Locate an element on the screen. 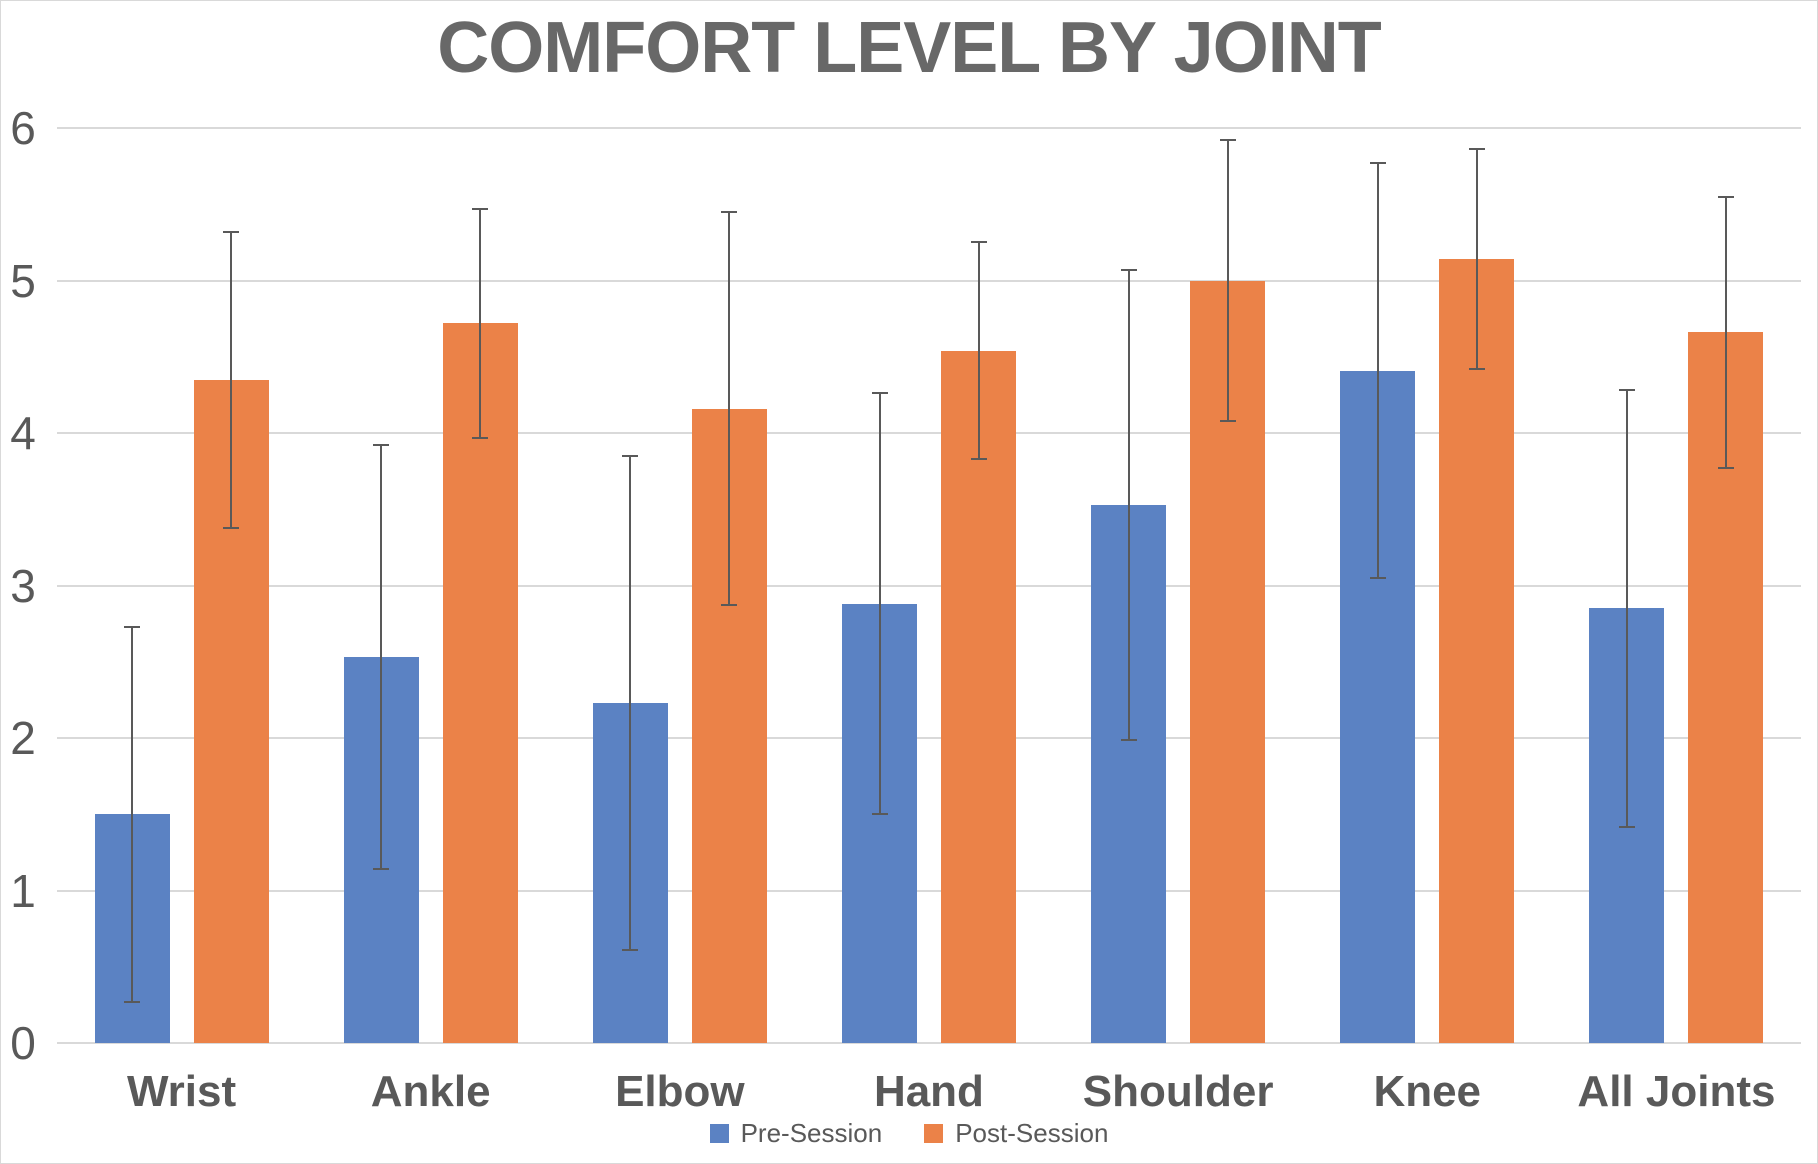  x-category-label-shoulder: Shoulder is located at coordinates (1178, 1091).